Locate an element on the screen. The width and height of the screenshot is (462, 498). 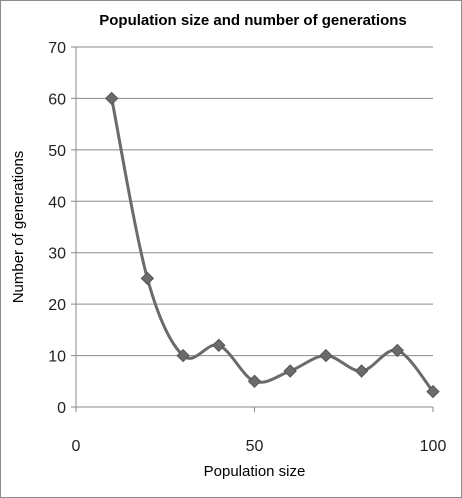
x-axis-title: Population size is located at coordinates (255, 471).